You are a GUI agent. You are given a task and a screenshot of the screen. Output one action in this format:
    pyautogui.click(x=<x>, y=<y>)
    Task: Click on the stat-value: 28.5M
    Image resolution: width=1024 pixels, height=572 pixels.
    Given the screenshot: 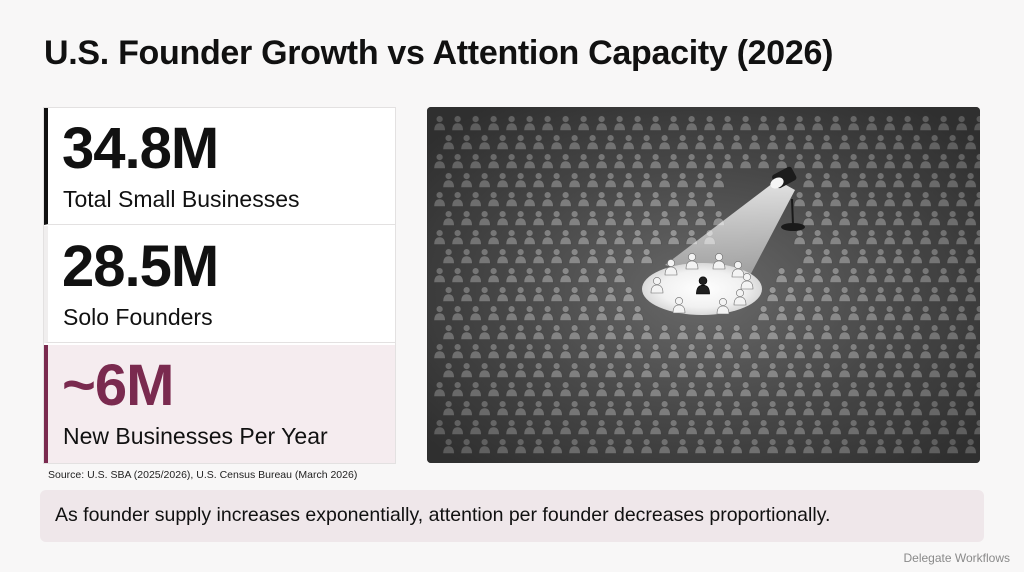 What is the action you would take?
    pyautogui.click(x=140, y=266)
    